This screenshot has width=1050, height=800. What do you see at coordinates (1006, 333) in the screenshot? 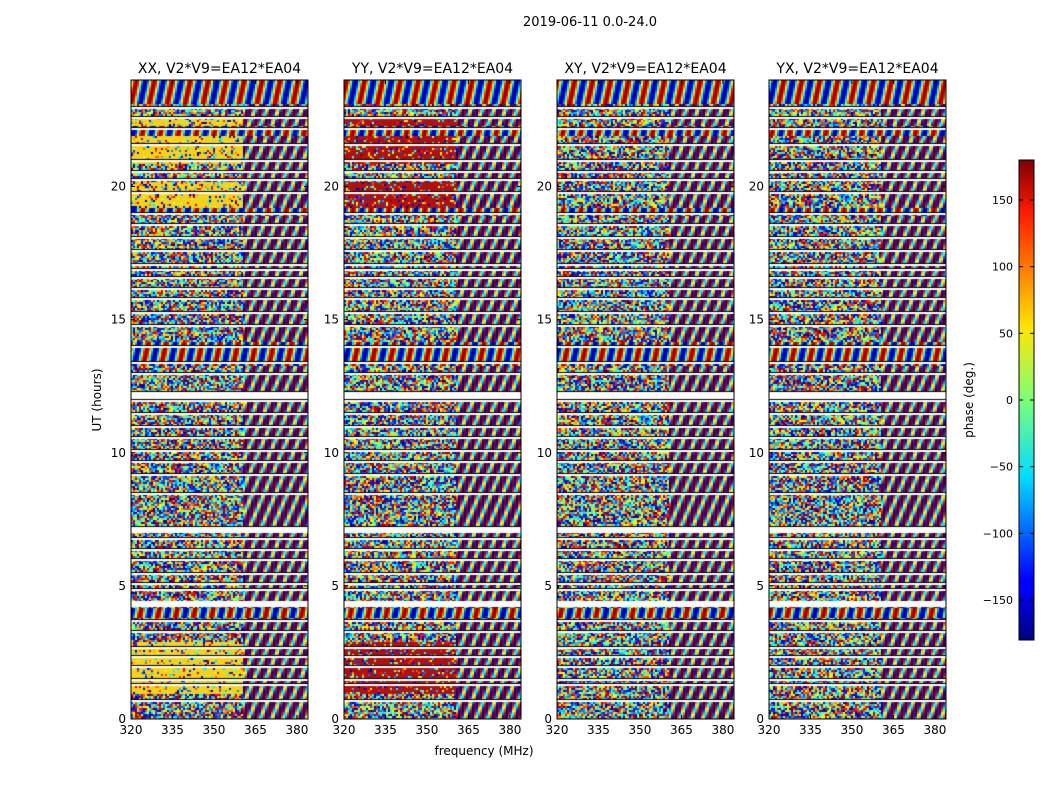
I see `colorbar-tick-label: 50` at bounding box center [1006, 333].